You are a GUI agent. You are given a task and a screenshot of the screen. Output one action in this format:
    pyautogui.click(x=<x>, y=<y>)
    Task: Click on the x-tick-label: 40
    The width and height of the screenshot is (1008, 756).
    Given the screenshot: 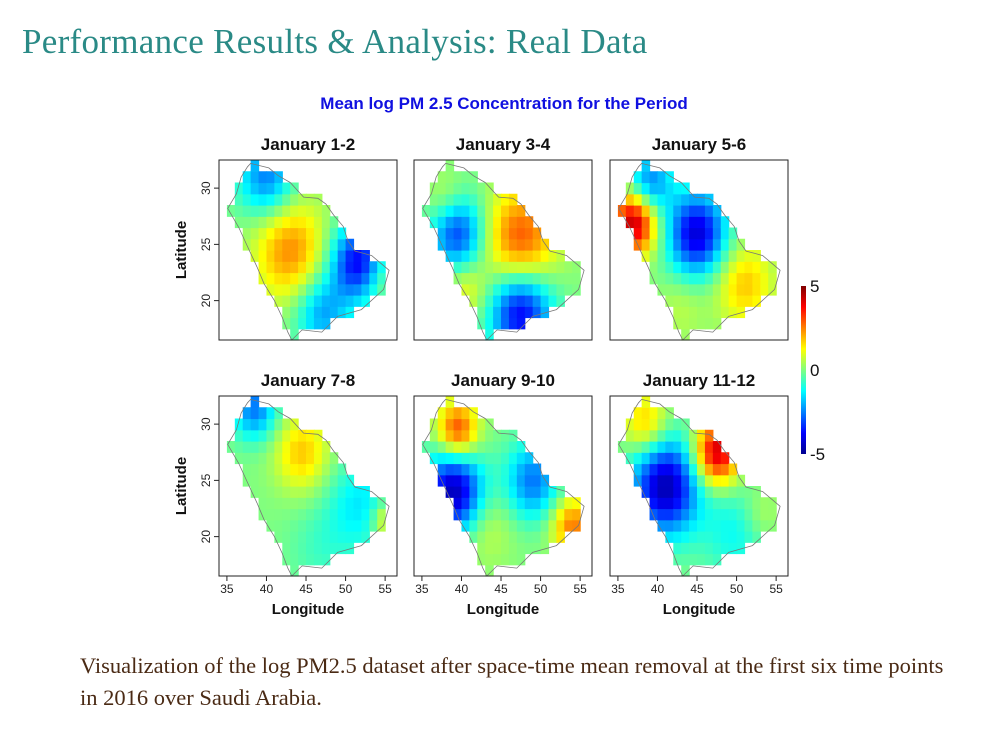 What is the action you would take?
    pyautogui.click(x=658, y=589)
    